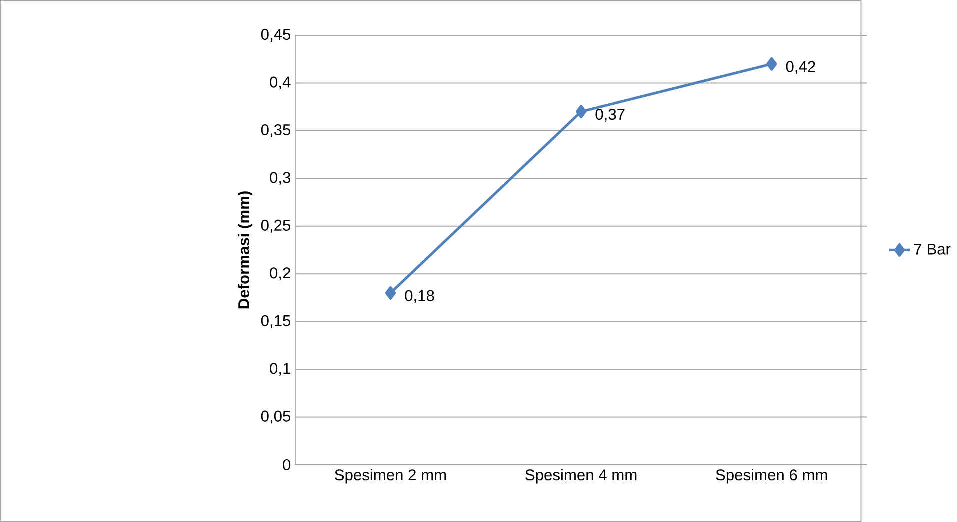 This screenshot has width=957, height=522. I want to click on y-tick-label: 0,3, so click(280, 178).